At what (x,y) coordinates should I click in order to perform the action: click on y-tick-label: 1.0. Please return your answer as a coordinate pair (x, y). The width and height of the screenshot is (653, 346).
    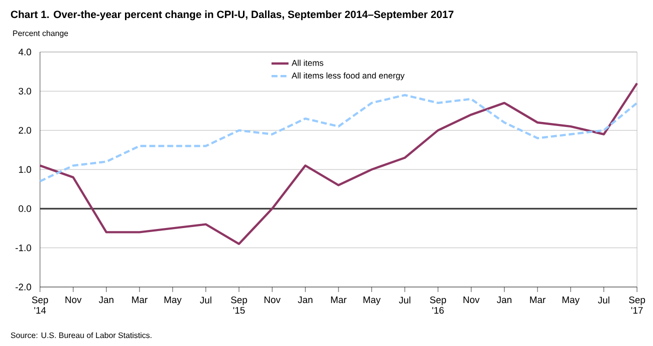
    Looking at the image, I should click on (25, 169).